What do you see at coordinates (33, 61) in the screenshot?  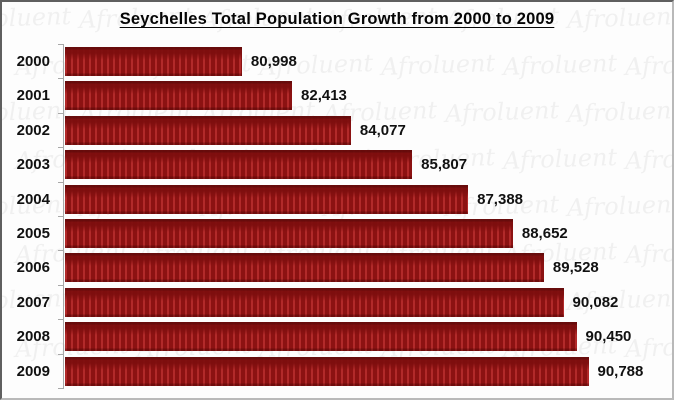 I see `category-label: 2000` at bounding box center [33, 61].